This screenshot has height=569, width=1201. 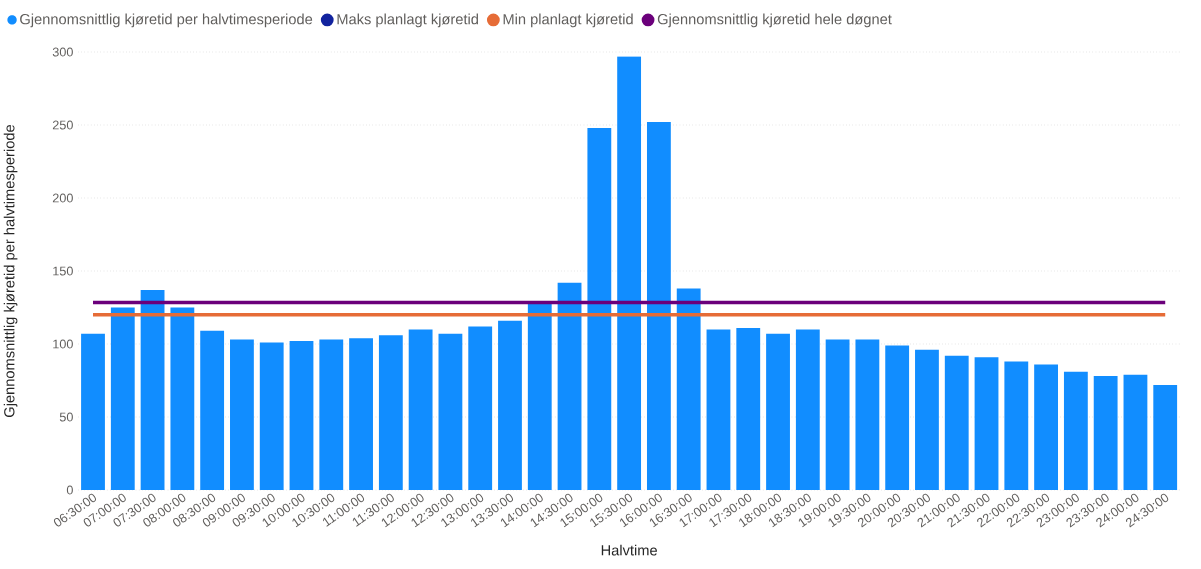 What do you see at coordinates (10, 270) in the screenshot?
I see `y-axis-title: Gjennomsnittlig kjøretid per halvtimesperiode` at bounding box center [10, 270].